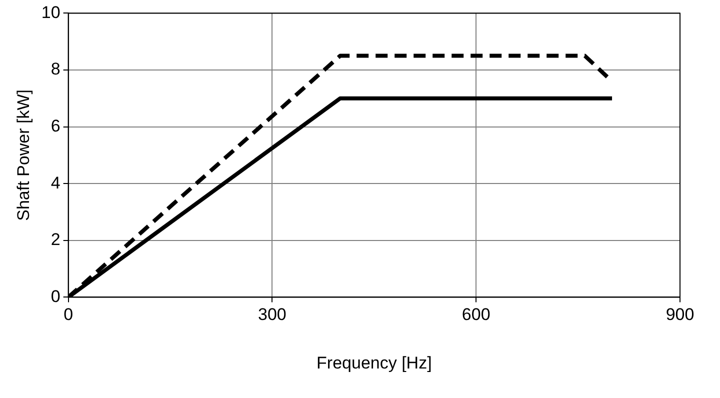 This screenshot has width=720, height=398. What do you see at coordinates (55, 296) in the screenshot?
I see `y-tick-label: 0` at bounding box center [55, 296].